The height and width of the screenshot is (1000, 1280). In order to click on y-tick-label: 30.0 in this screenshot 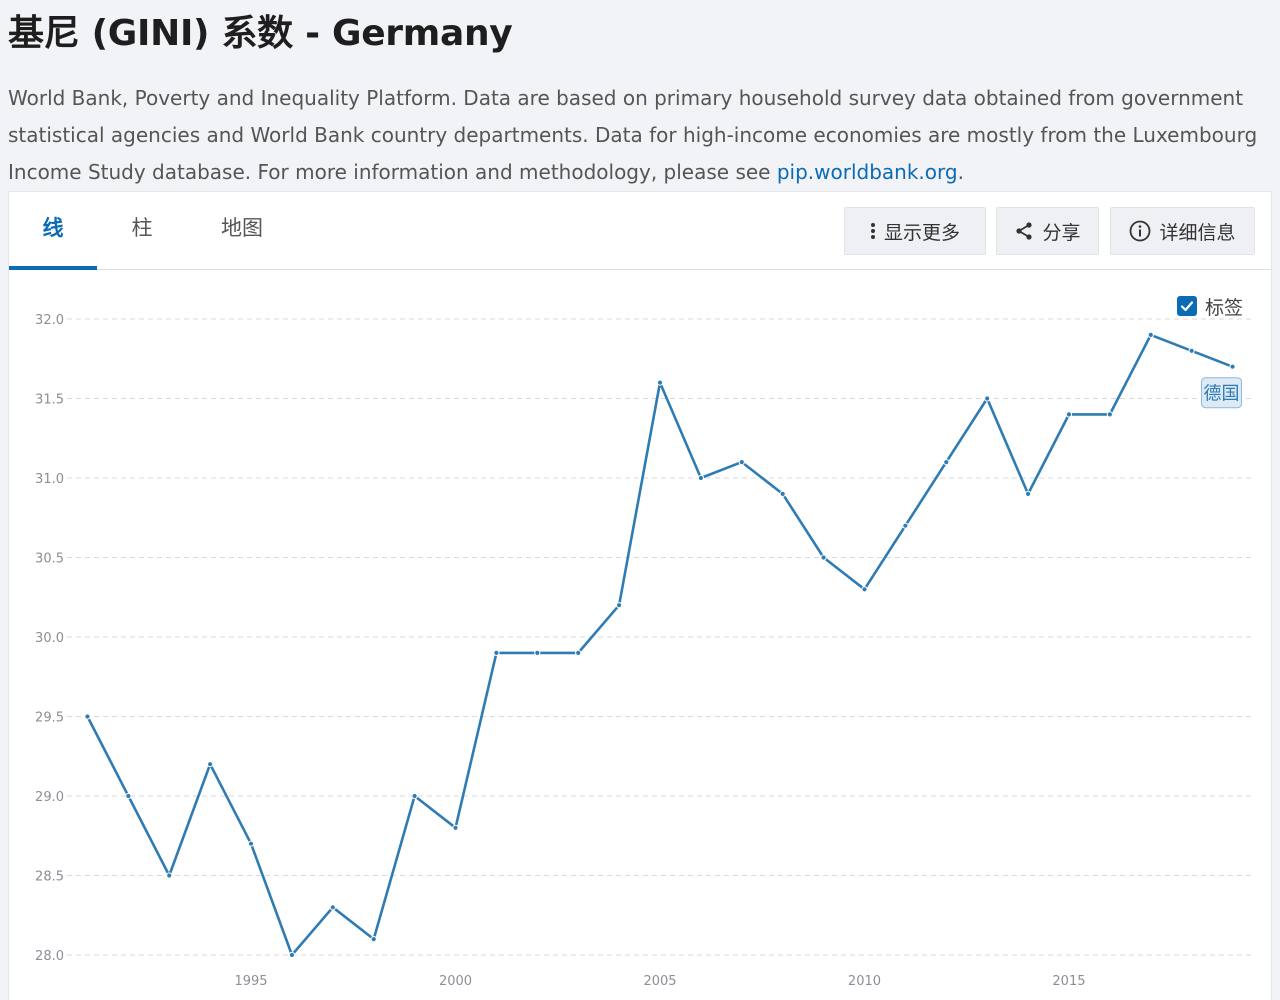, I will do `click(49, 638)`.